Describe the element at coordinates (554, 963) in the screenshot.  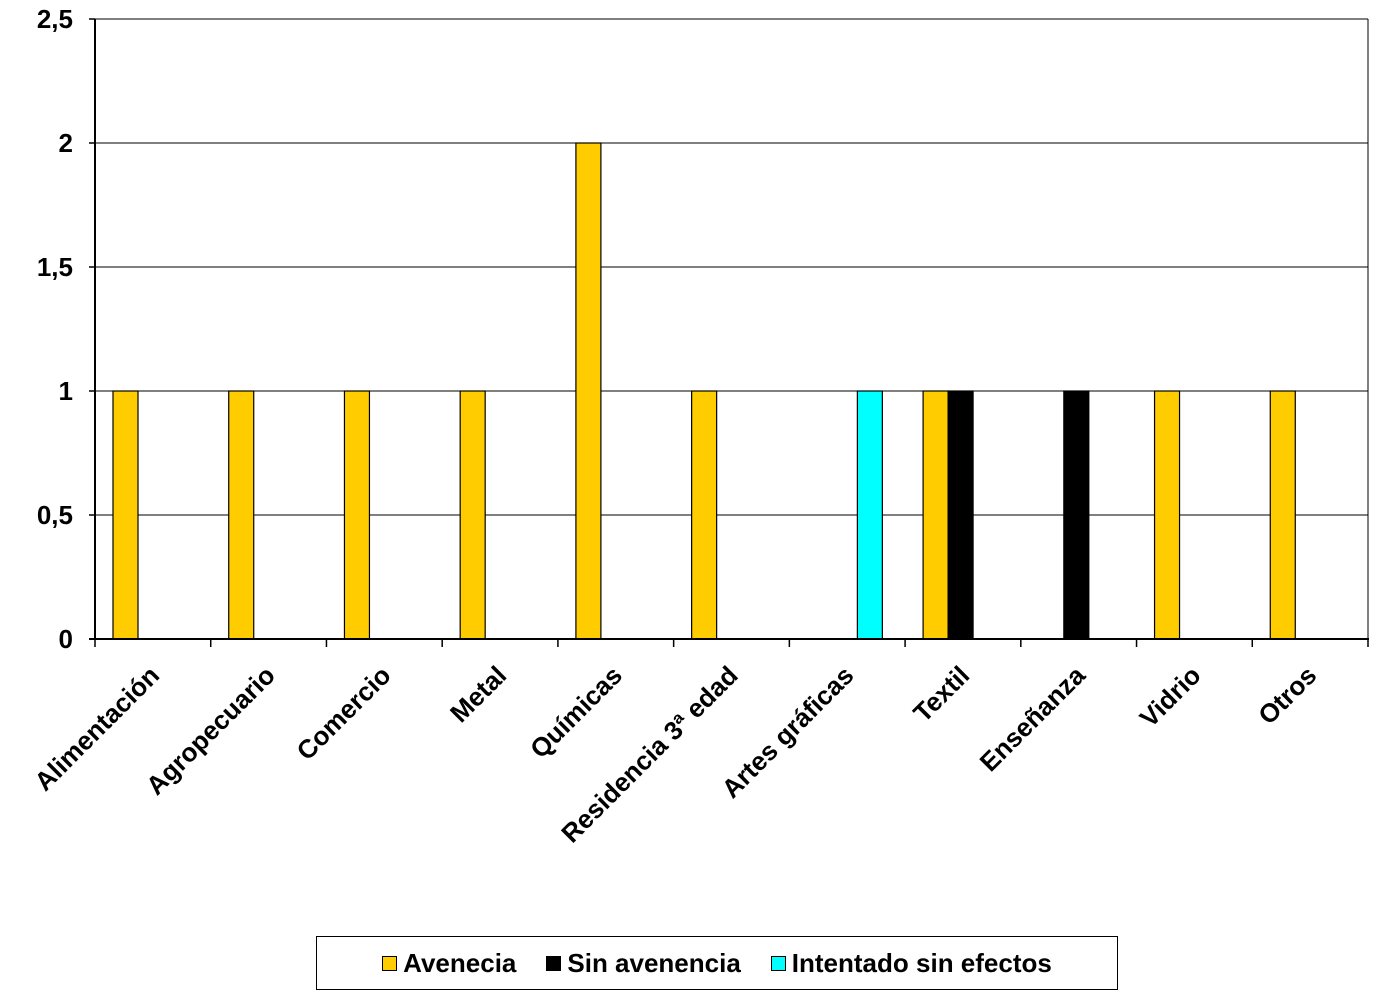
I see `legend-swatch-sin-avenencia` at that location.